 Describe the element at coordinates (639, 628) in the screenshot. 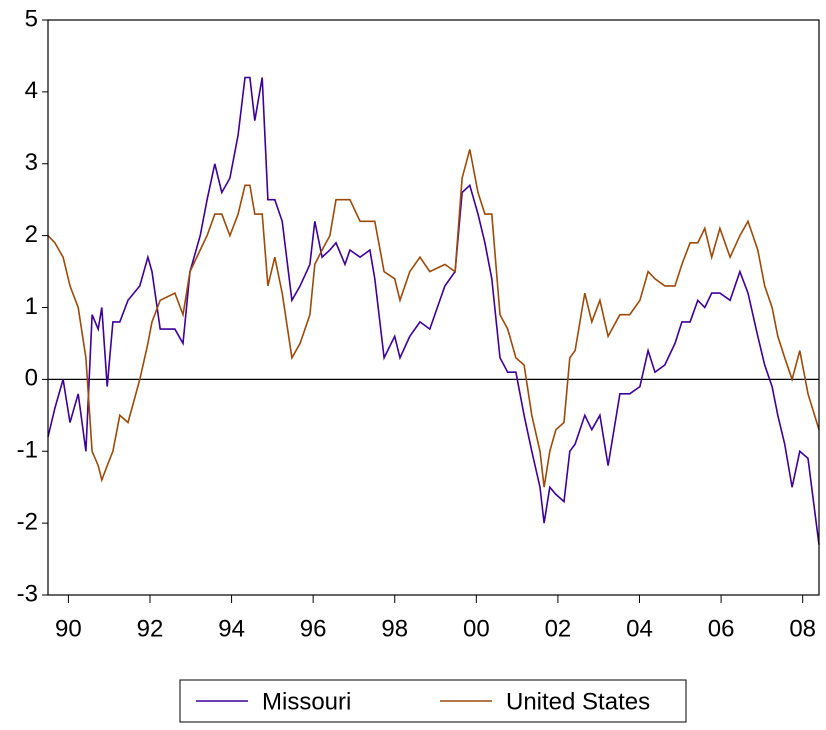

I see `x-tick-label: 04` at that location.